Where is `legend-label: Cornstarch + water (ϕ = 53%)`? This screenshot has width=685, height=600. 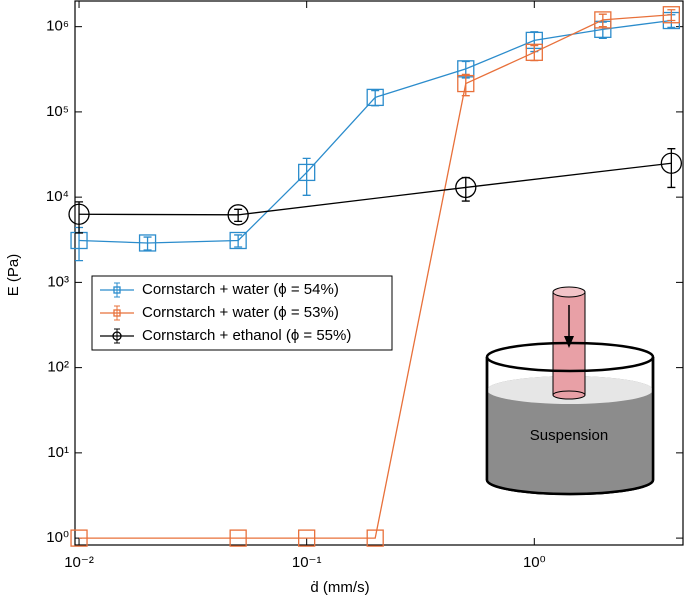
legend-label: Cornstarch + water (ϕ = 53%) is located at coordinates (240, 312).